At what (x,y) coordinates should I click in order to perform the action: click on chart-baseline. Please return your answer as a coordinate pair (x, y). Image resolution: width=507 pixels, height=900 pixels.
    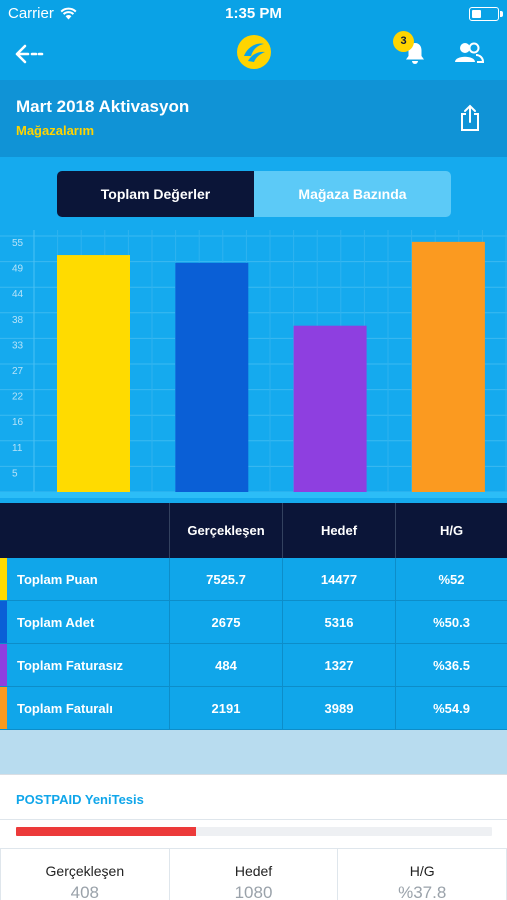
    Looking at the image, I should click on (253, 495).